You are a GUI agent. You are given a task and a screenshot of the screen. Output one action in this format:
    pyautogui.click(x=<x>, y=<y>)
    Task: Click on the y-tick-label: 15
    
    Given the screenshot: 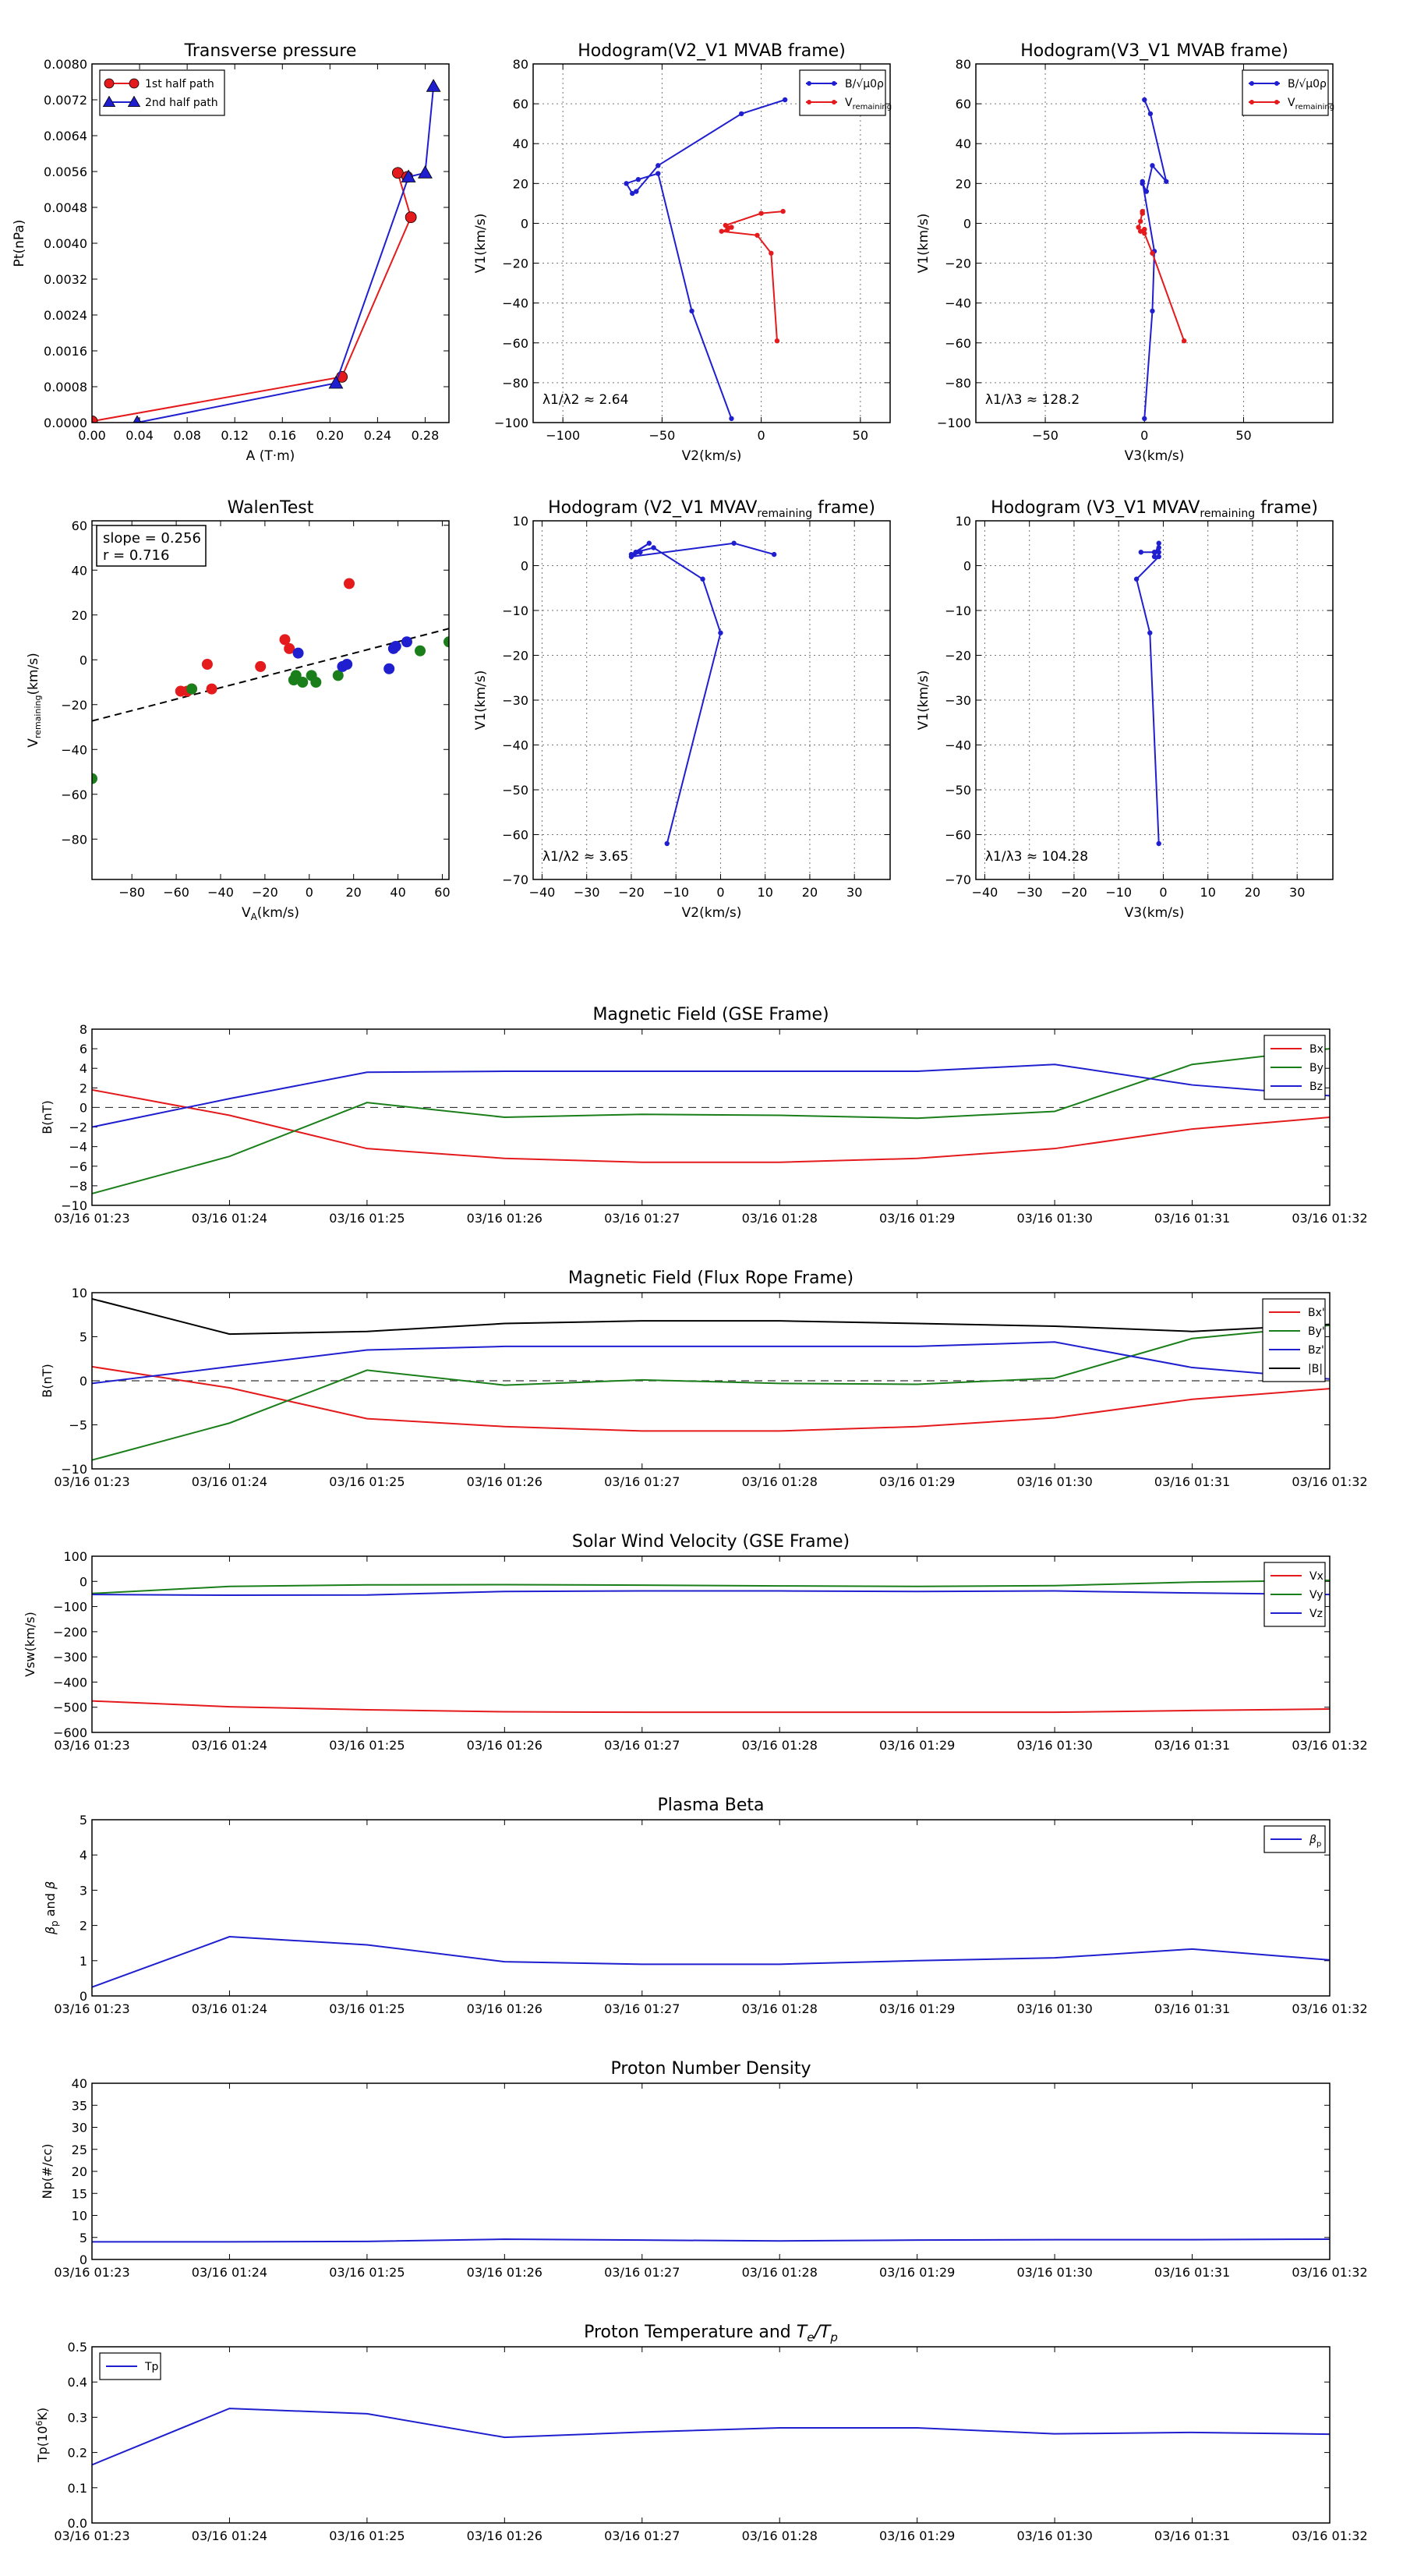 What is the action you would take?
    pyautogui.click(x=79, y=2193)
    